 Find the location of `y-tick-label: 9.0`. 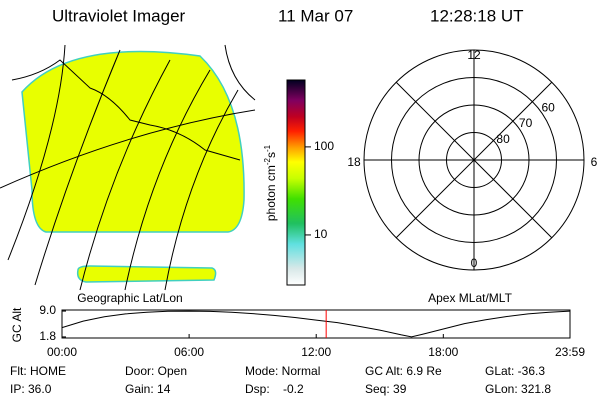

y-tick-label: 9.0 is located at coordinates (47, 310).